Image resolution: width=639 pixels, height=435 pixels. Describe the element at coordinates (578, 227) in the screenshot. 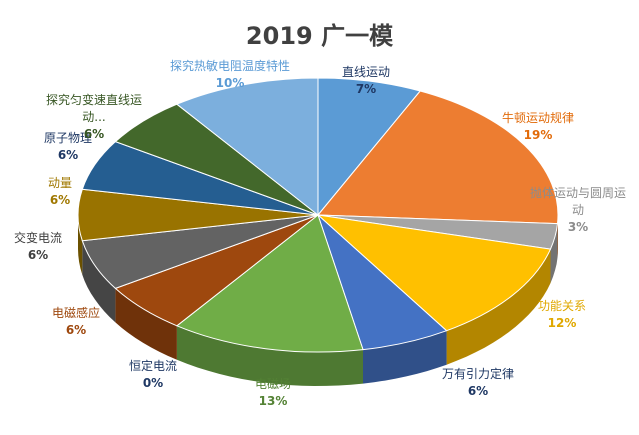

I see `slice-label-percent-2: 3%` at that location.